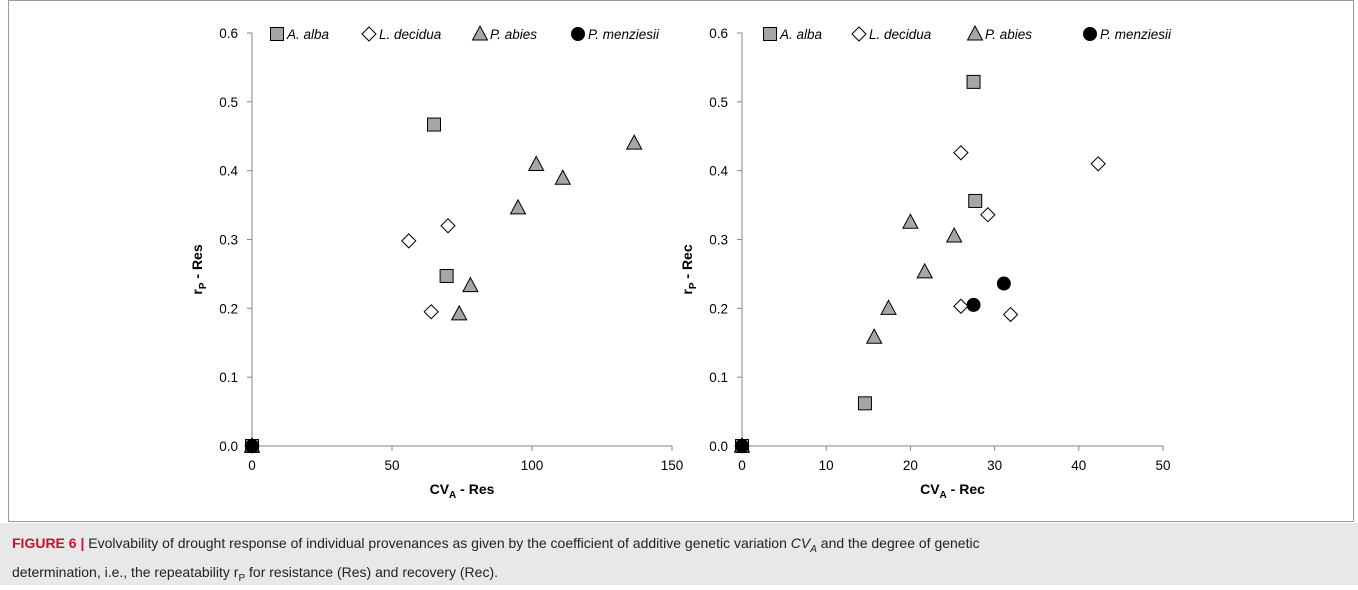  I want to click on caption-cv-symbol: CVA, so click(803, 545).